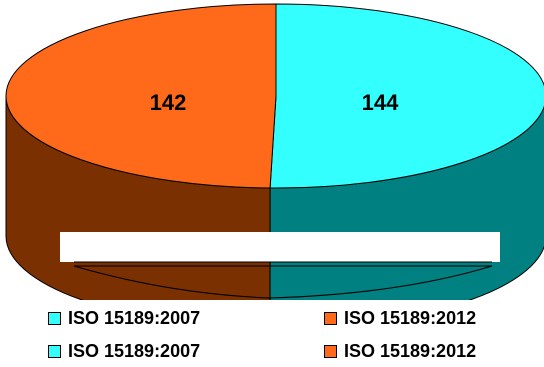 The width and height of the screenshot is (544, 367). Describe the element at coordinates (168, 102) in the screenshot. I see `data-label-iso-15189-2012: 142` at that location.